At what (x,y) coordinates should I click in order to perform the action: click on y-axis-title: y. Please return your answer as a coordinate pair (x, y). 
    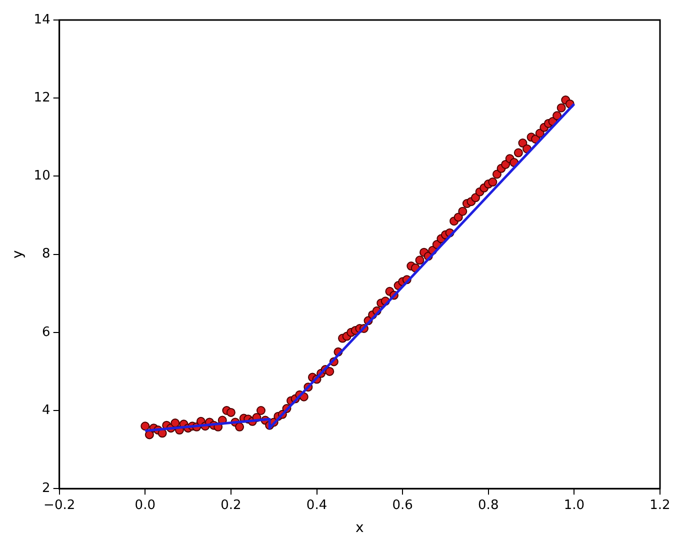
    Looking at the image, I should click on (18, 254).